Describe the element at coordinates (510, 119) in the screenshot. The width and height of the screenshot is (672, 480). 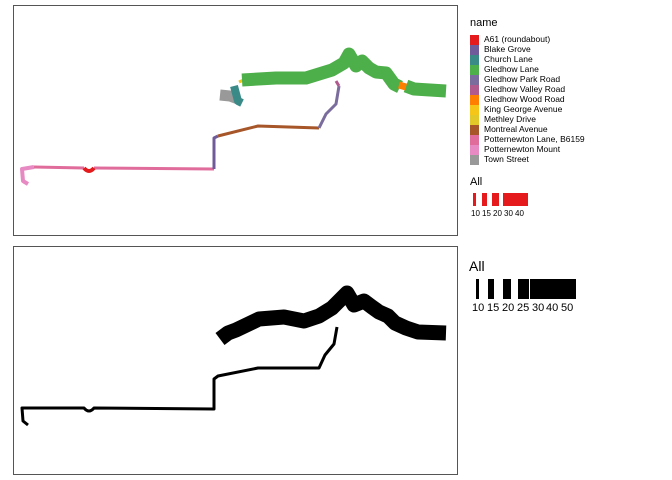
I see `legend-label: Methley Drive` at that location.